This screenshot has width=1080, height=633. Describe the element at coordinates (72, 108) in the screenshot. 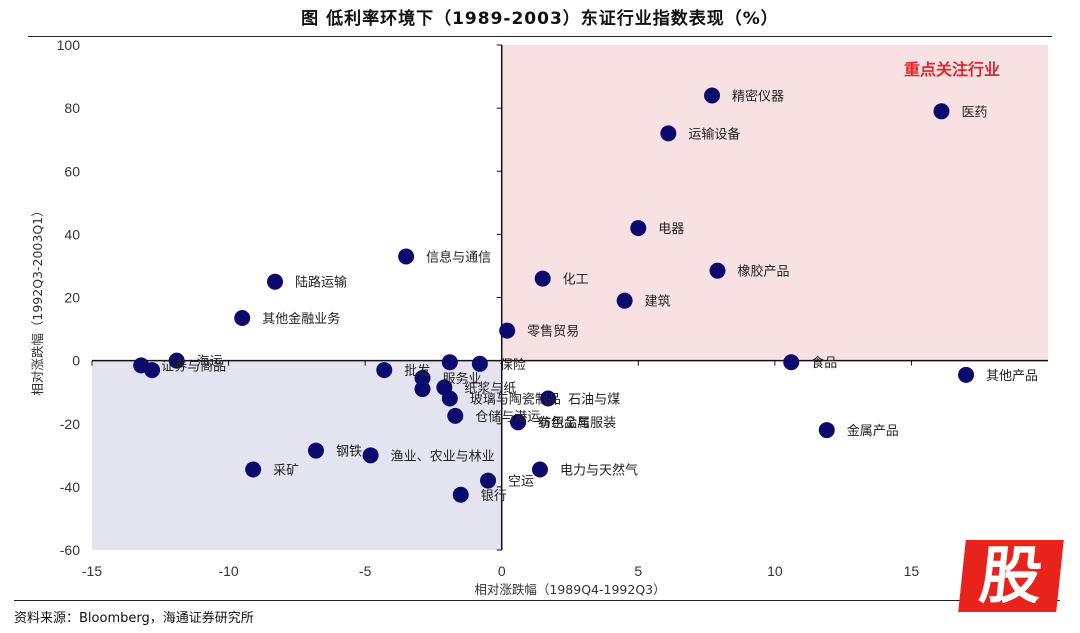

I see `y-tick-label: 80` at that location.